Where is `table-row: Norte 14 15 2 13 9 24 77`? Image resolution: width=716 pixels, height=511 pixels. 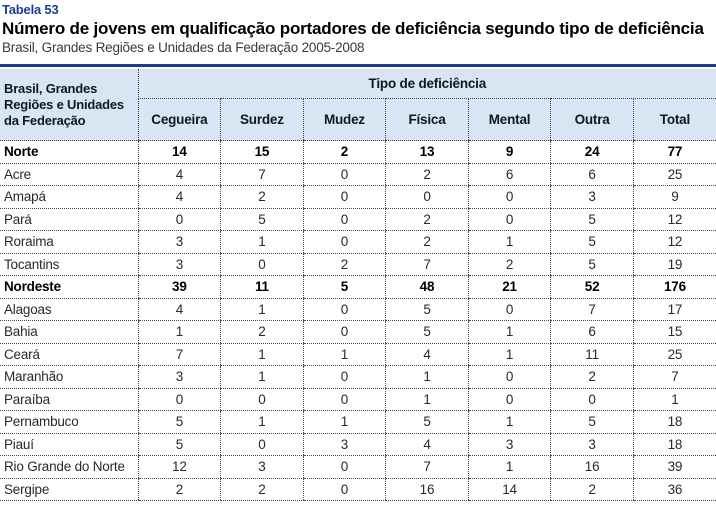
table-row: Norte 14 15 2 13 9 24 77 is located at coordinates (358, 152).